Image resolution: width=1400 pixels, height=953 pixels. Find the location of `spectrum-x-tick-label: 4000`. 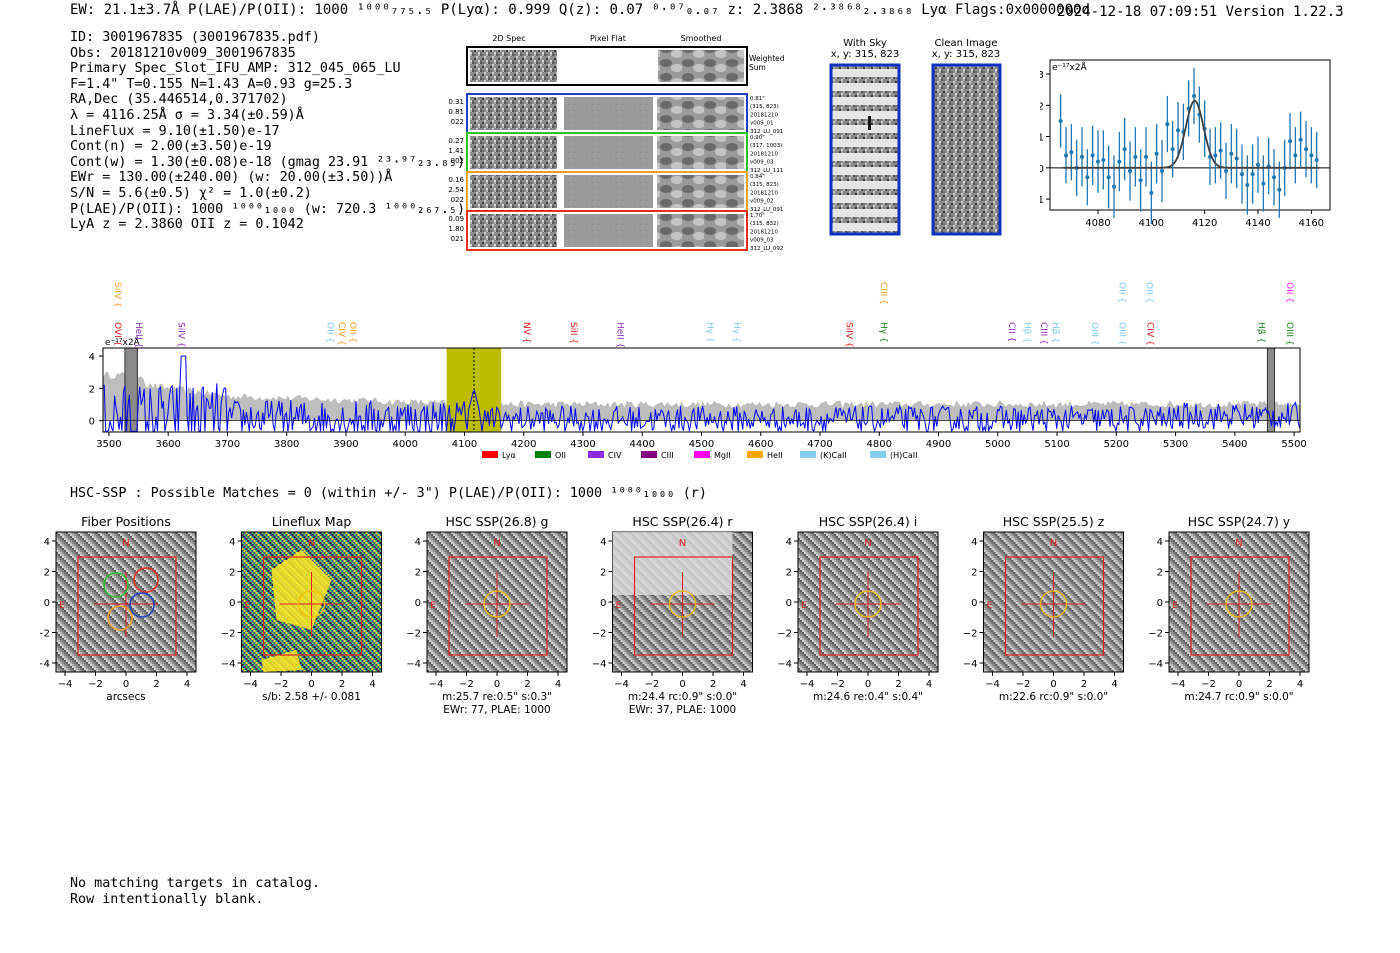

spectrum-x-tick-label: 4000 is located at coordinates (404, 444).